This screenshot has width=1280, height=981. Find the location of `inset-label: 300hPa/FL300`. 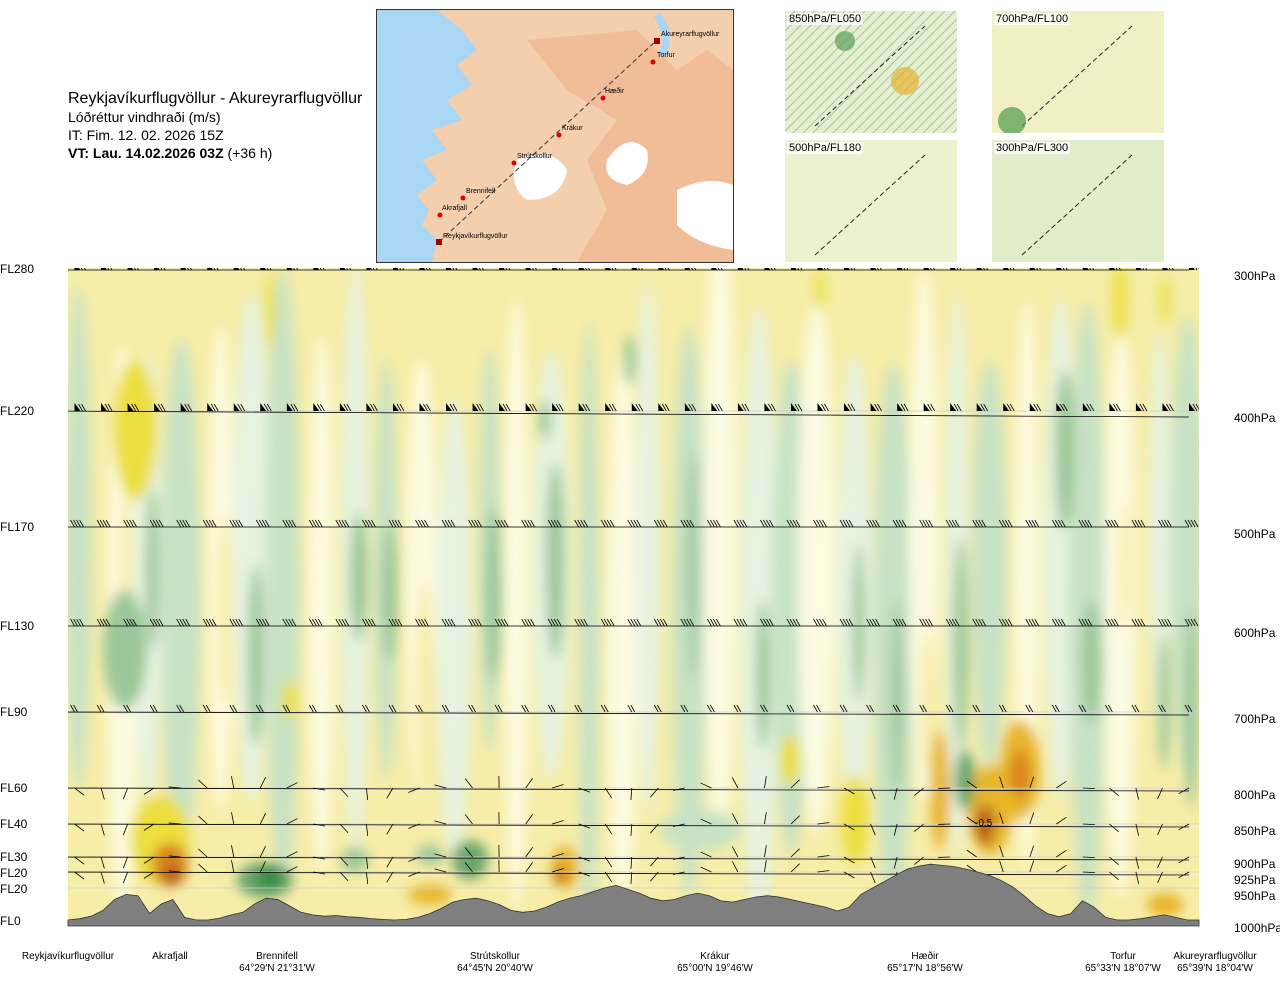

inset-label: 300hPa/FL300 is located at coordinates (1032, 148).